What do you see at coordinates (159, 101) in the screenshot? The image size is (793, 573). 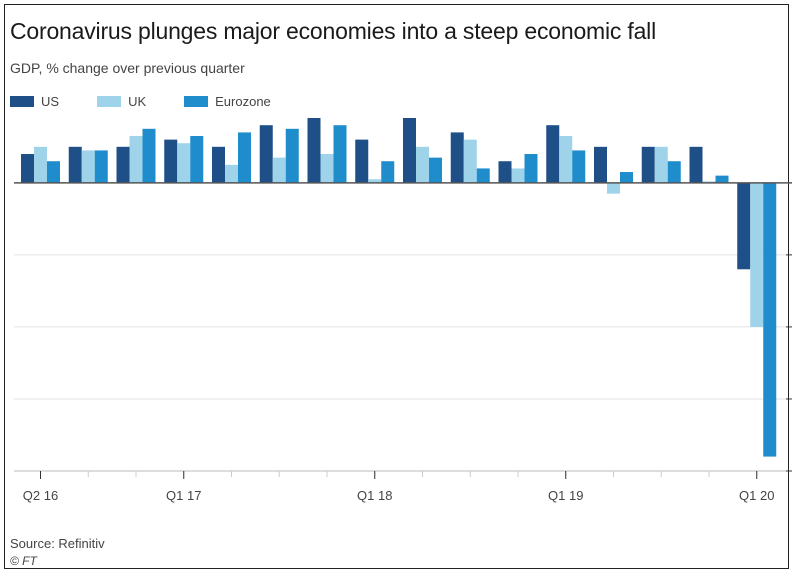 I see `chart-legend: US UK Eurozone` at bounding box center [159, 101].